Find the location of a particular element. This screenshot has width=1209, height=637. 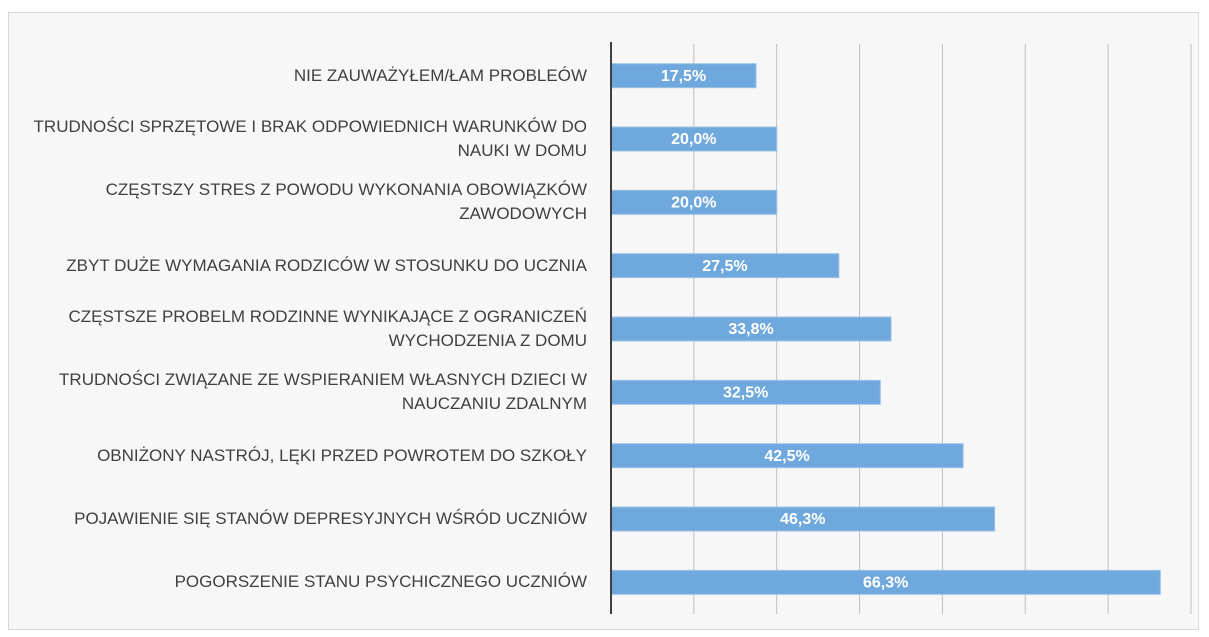

data-label: 46,3% is located at coordinates (802, 519).